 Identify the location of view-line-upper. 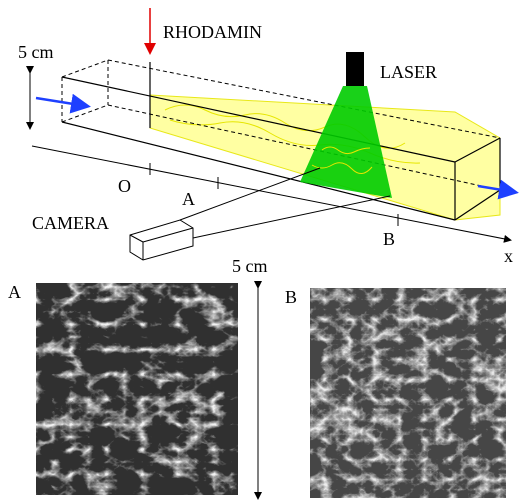
(250, 194).